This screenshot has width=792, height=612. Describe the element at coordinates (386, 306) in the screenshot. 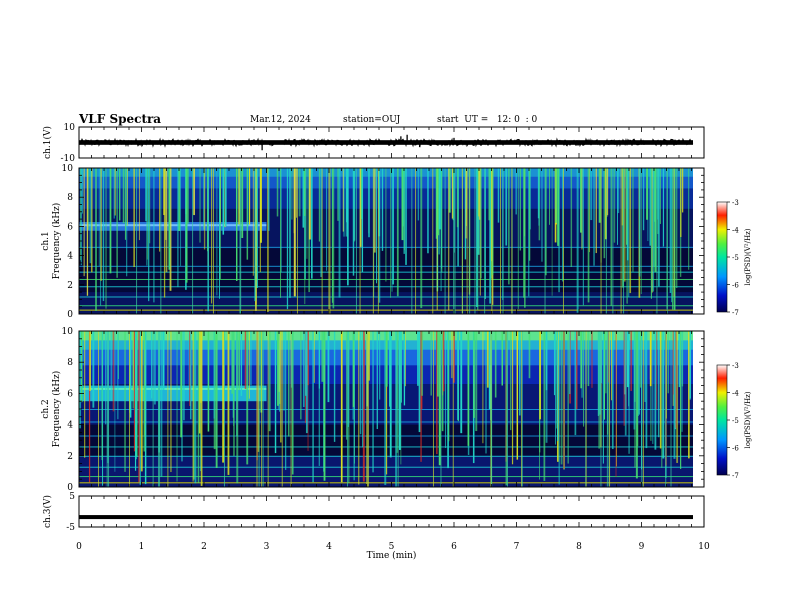

I see `interference-line` at that location.